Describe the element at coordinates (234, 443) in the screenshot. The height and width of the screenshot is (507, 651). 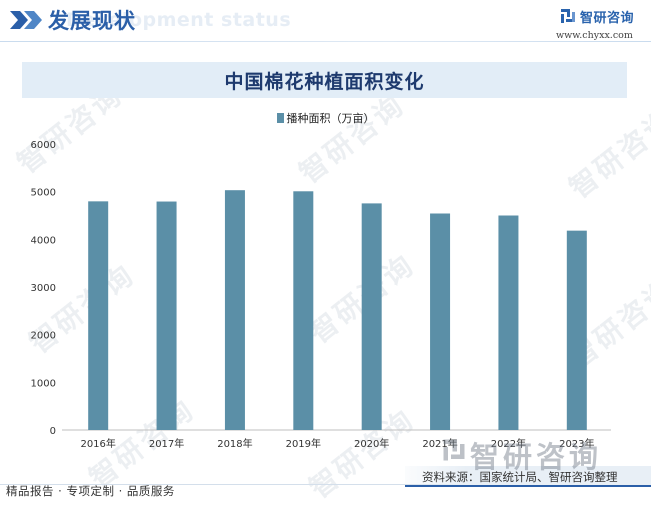
I see `x-tick-label: 2018年` at that location.